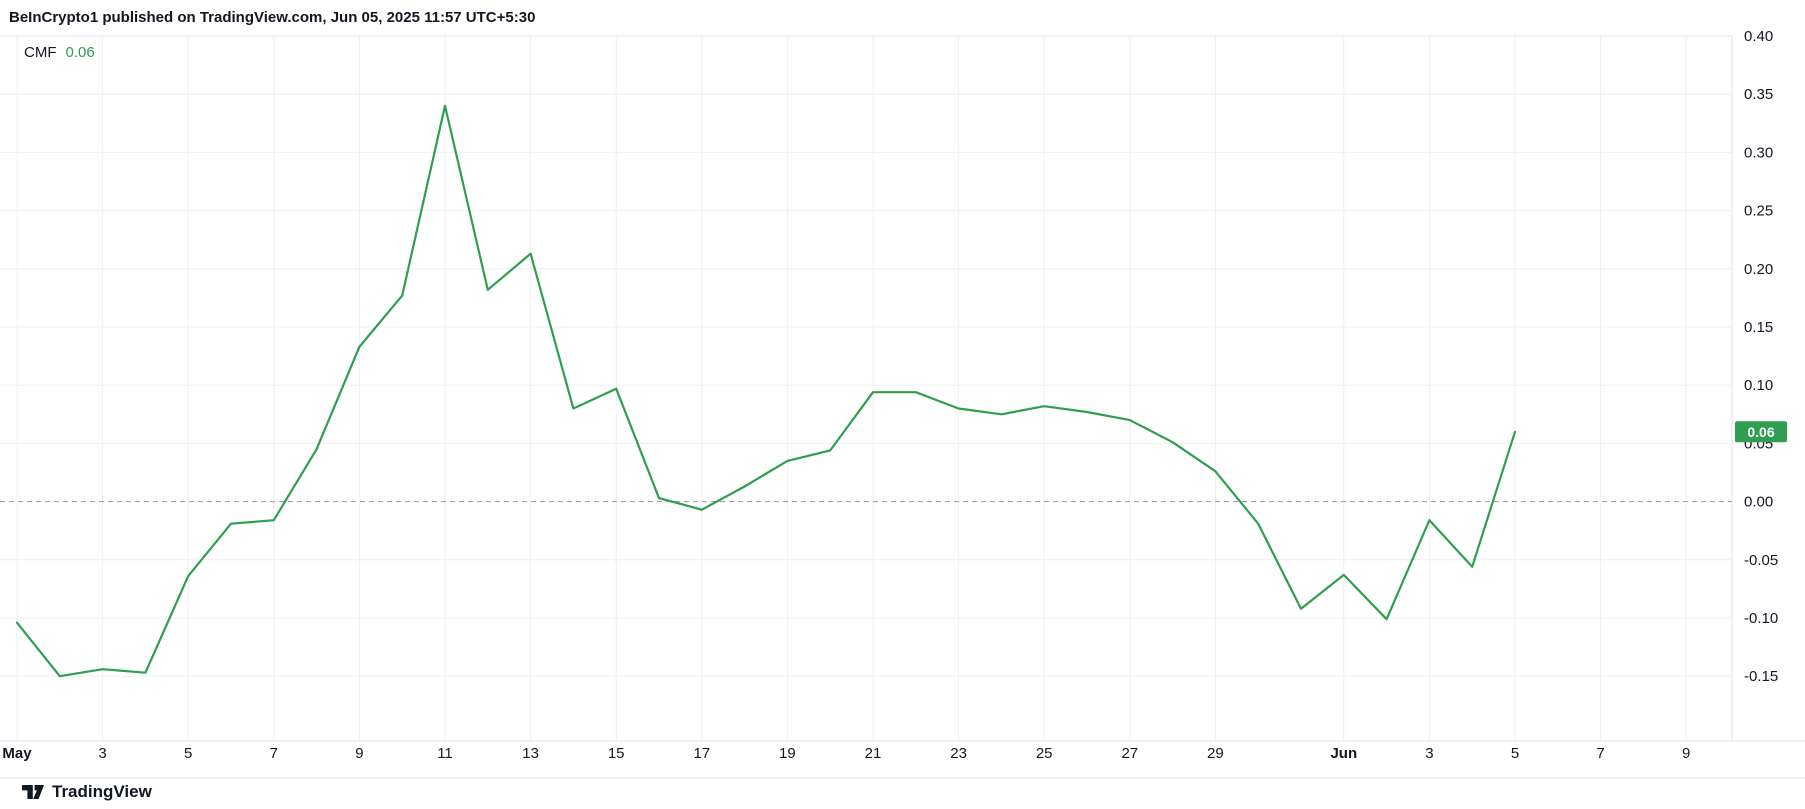  I want to click on svg-text: 23, so click(958, 753).